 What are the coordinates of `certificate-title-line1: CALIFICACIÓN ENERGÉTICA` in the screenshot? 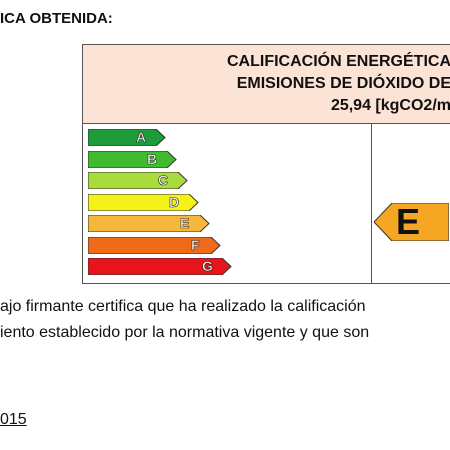 It's located at (338, 61).